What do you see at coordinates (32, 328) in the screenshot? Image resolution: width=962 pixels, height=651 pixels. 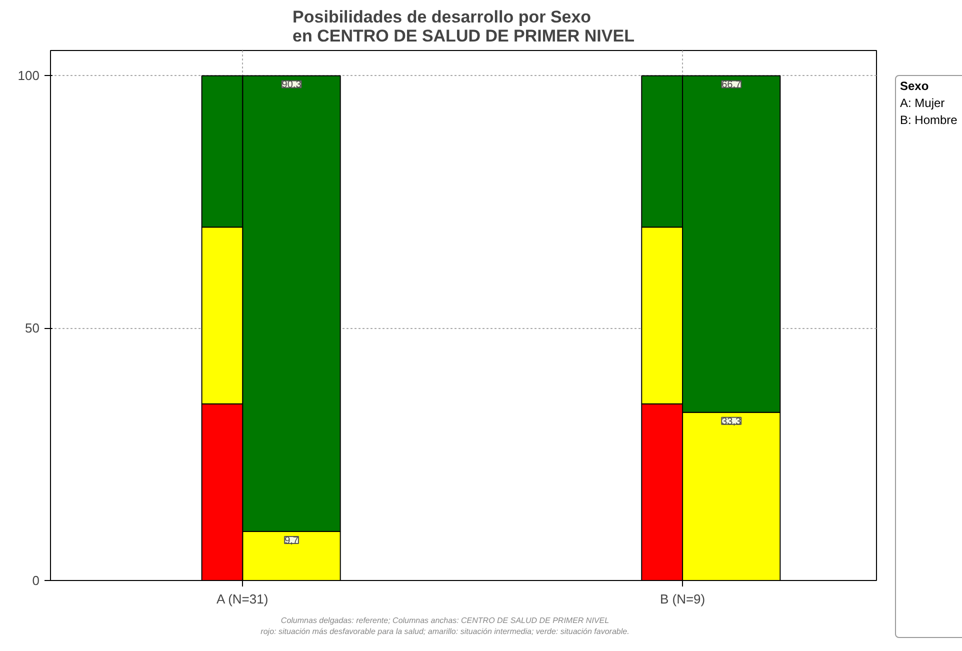 I see `y-tick-label: 50` at bounding box center [32, 328].